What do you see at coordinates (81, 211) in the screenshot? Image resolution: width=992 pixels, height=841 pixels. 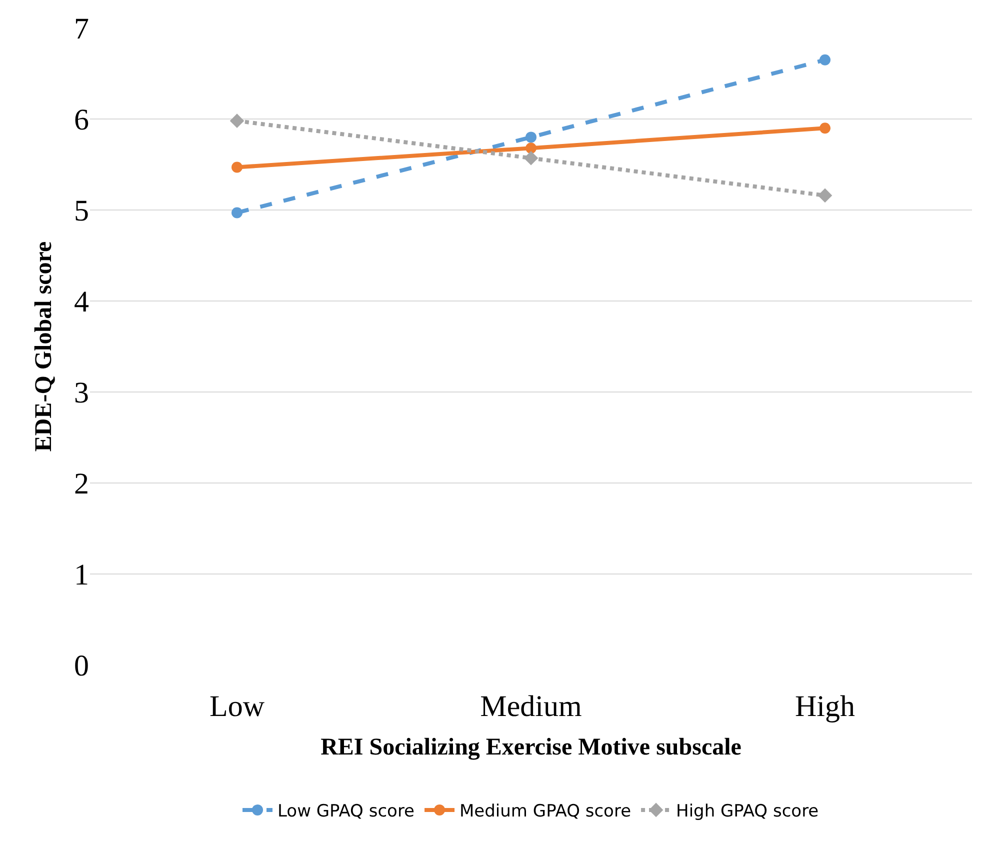 I see `y-tick-label: 5` at bounding box center [81, 211].